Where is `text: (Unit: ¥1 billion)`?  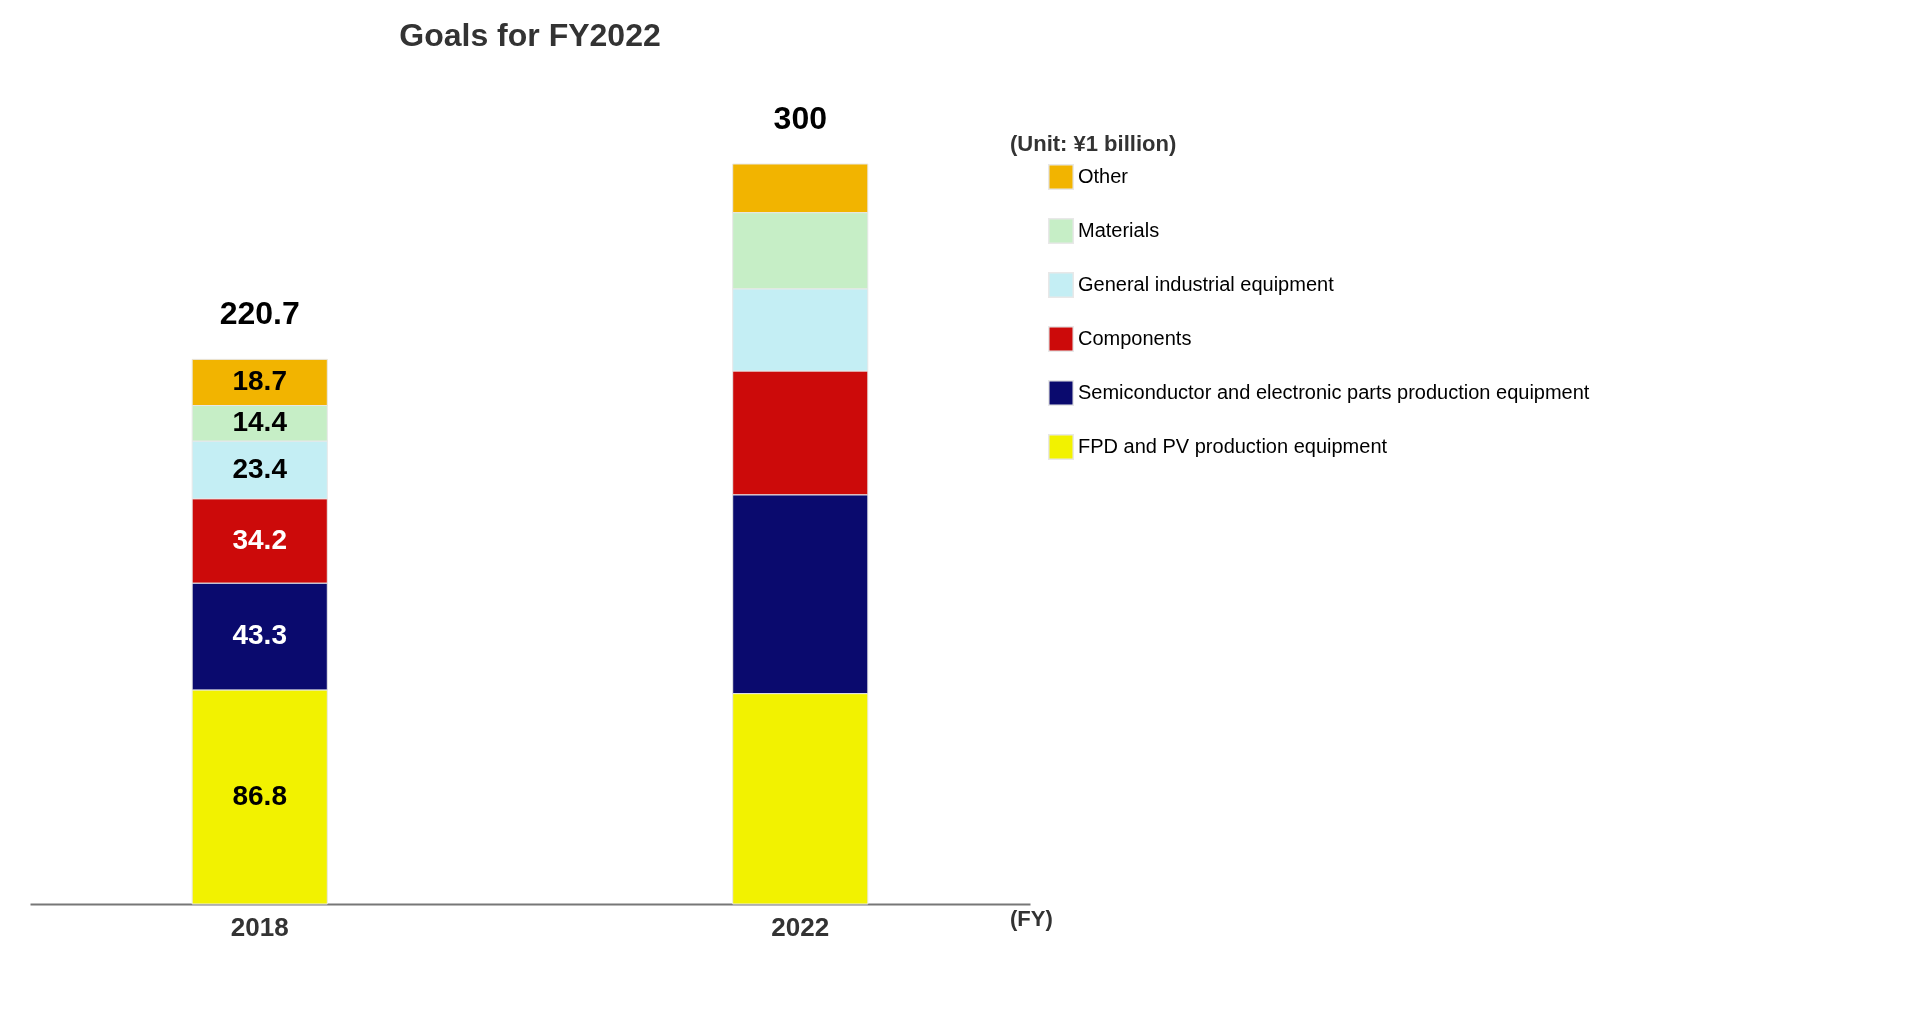 text: (Unit: ¥1 billion) is located at coordinates (1093, 143).